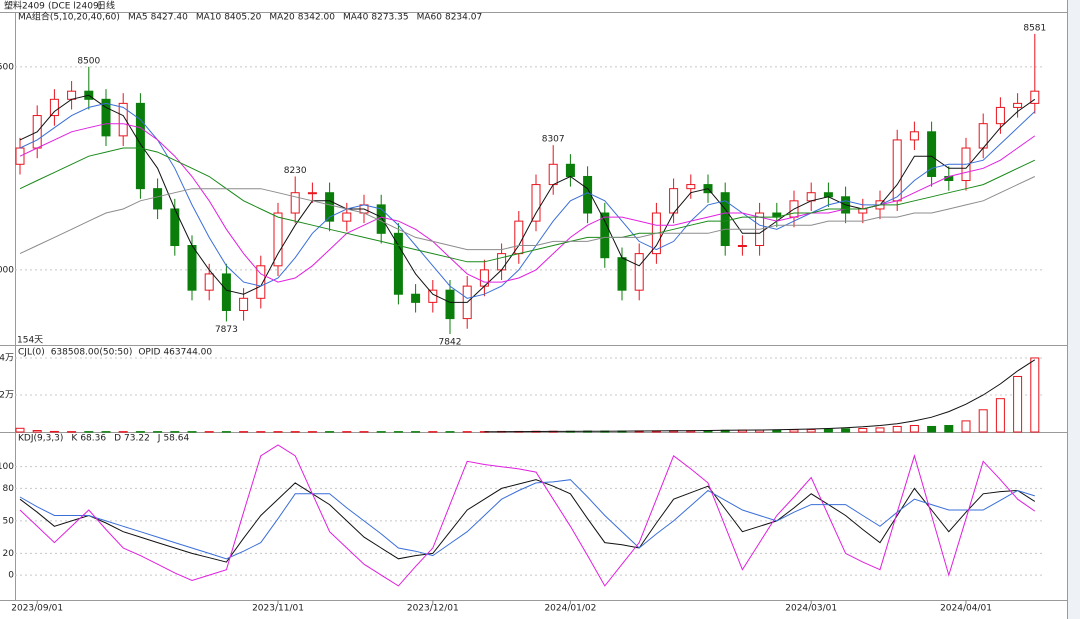 Image resolution: width=1080 pixels, height=619 pixels. Describe the element at coordinates (138, 18) in the screenshot. I see `legend-name: MA5` at that location.